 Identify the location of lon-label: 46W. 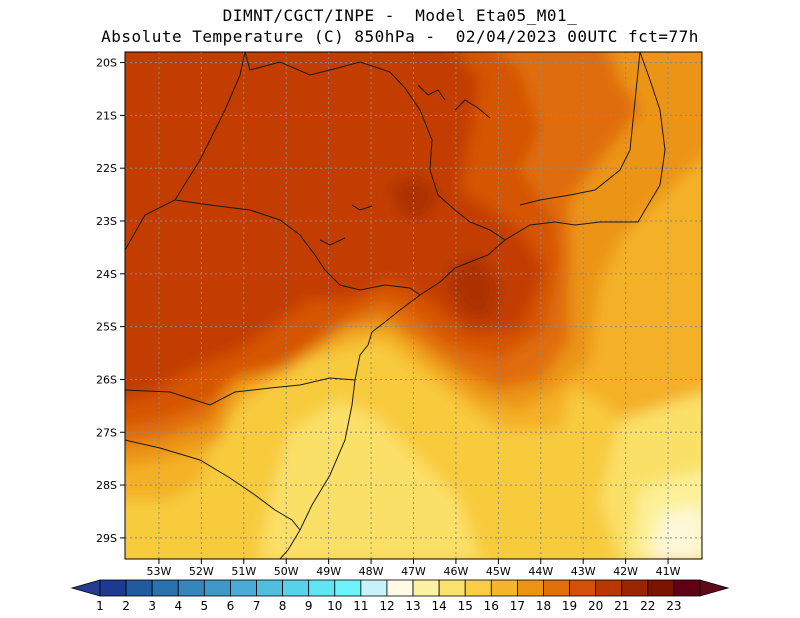
(455, 571).